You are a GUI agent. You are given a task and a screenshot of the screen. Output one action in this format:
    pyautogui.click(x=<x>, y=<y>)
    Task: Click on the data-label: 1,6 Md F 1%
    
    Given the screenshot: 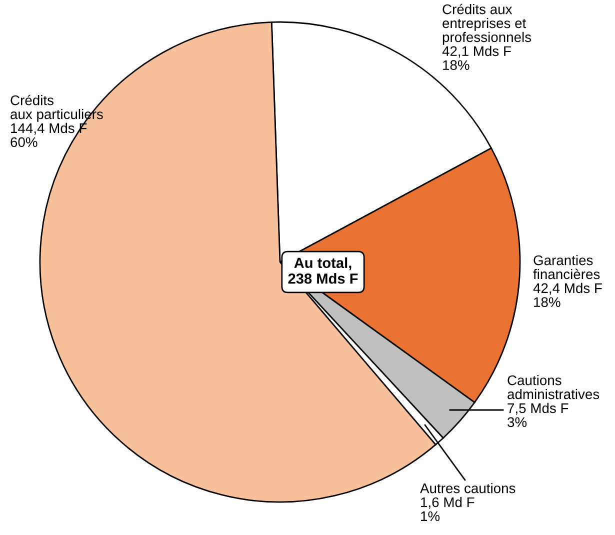 What is the action you would take?
    pyautogui.click(x=447, y=509)
    